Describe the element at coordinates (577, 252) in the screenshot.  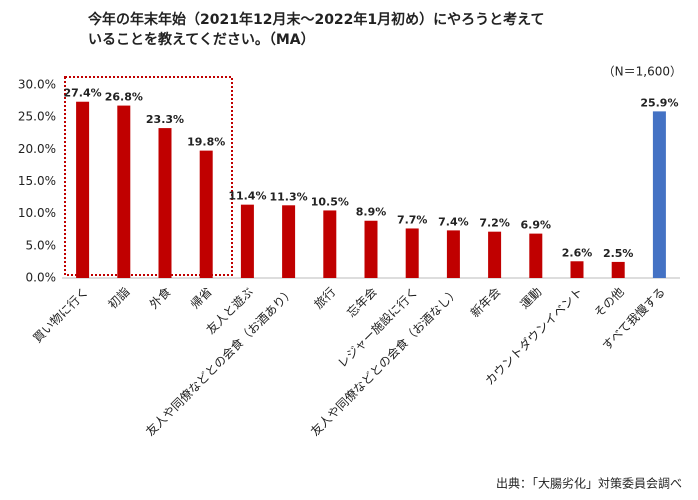
I see `data-label: 2.6%` at that location.